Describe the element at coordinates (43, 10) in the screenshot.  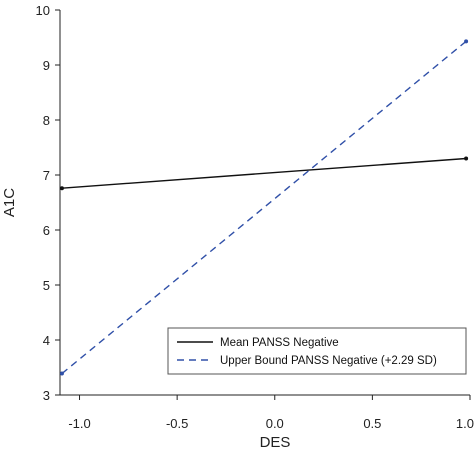
I see `y-tick-label: 10` at that location.